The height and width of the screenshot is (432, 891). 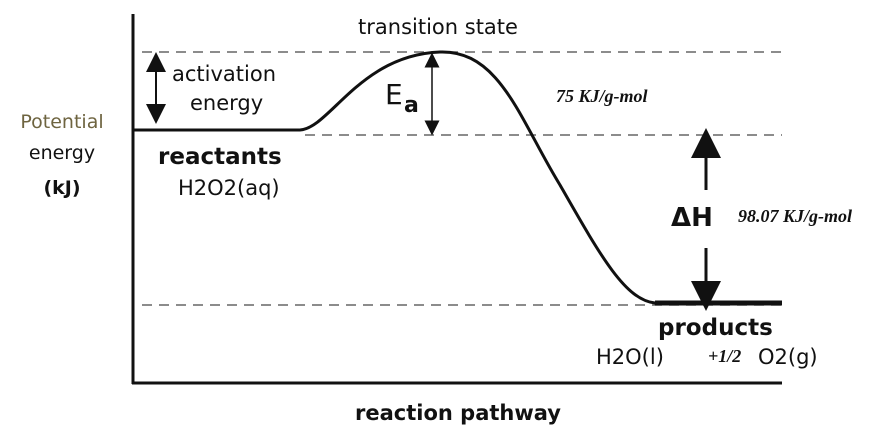 What do you see at coordinates (61, 122) in the screenshot?
I see `y-axis-label: Potential` at bounding box center [61, 122].